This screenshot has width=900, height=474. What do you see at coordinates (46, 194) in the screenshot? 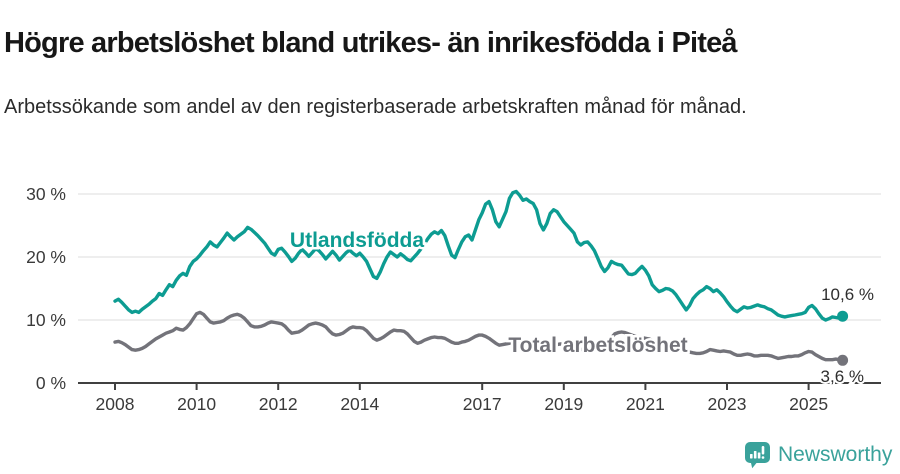
I see `y-tick-label: 30 %` at bounding box center [46, 194].